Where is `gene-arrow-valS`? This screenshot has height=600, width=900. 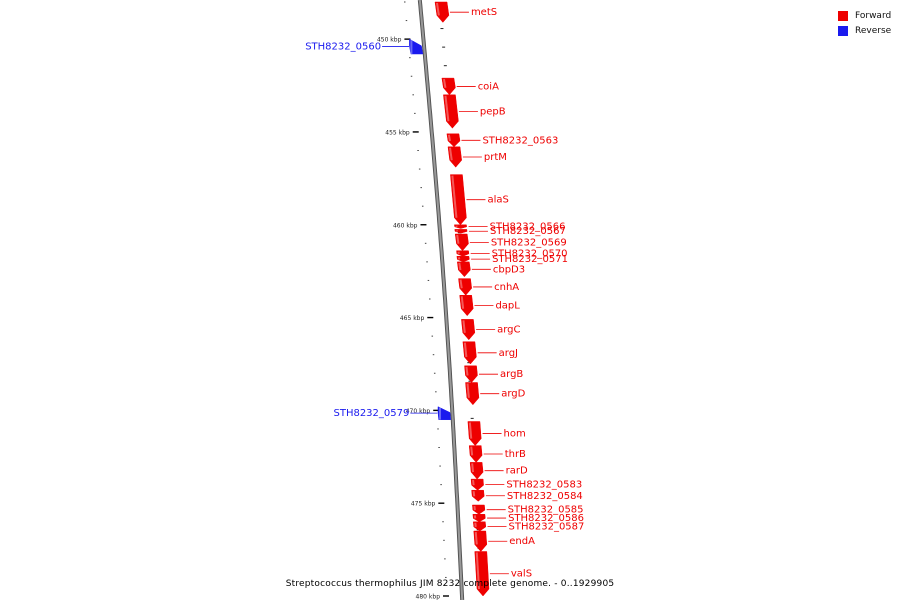 gene-arrow-valS is located at coordinates (482, 574).